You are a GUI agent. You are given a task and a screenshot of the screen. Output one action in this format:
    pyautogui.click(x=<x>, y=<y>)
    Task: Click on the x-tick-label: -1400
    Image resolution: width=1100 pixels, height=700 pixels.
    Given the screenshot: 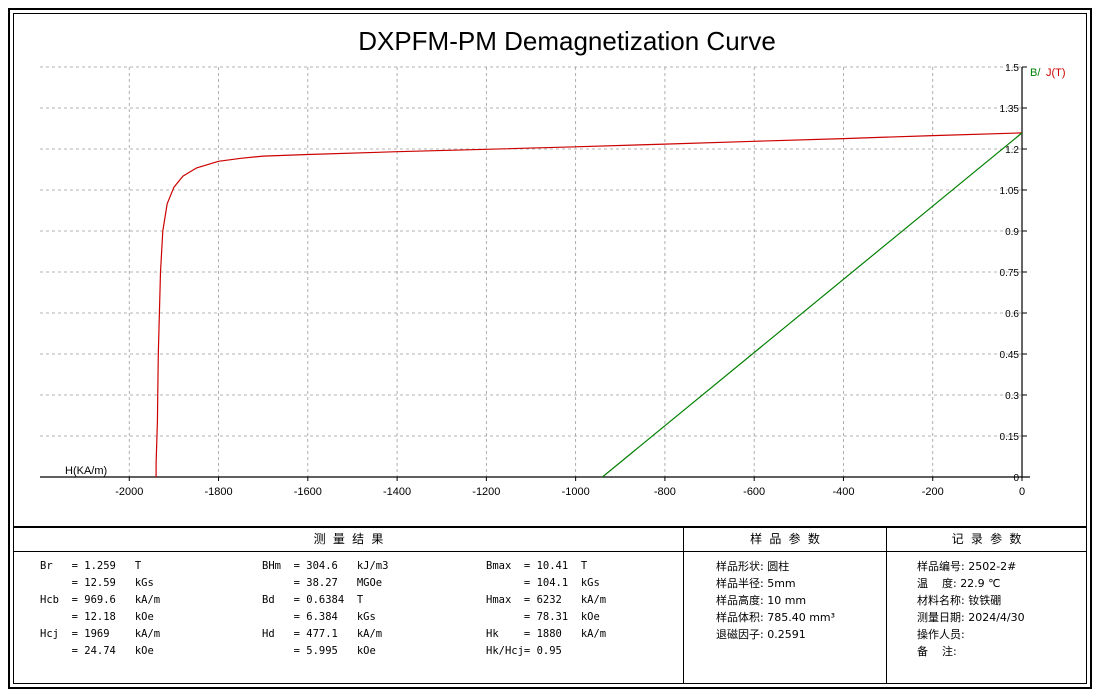 What is the action you would take?
    pyautogui.click(x=397, y=492)
    